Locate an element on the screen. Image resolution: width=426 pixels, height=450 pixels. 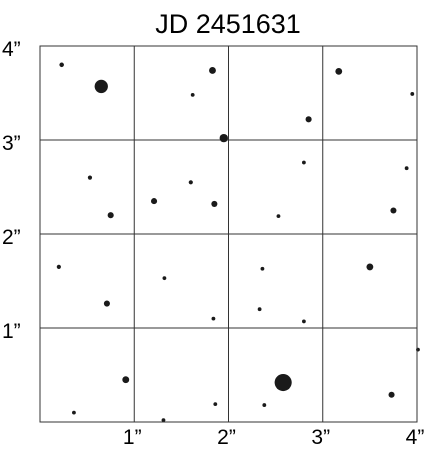
x-tick-label: 1” is located at coordinates (132, 437).